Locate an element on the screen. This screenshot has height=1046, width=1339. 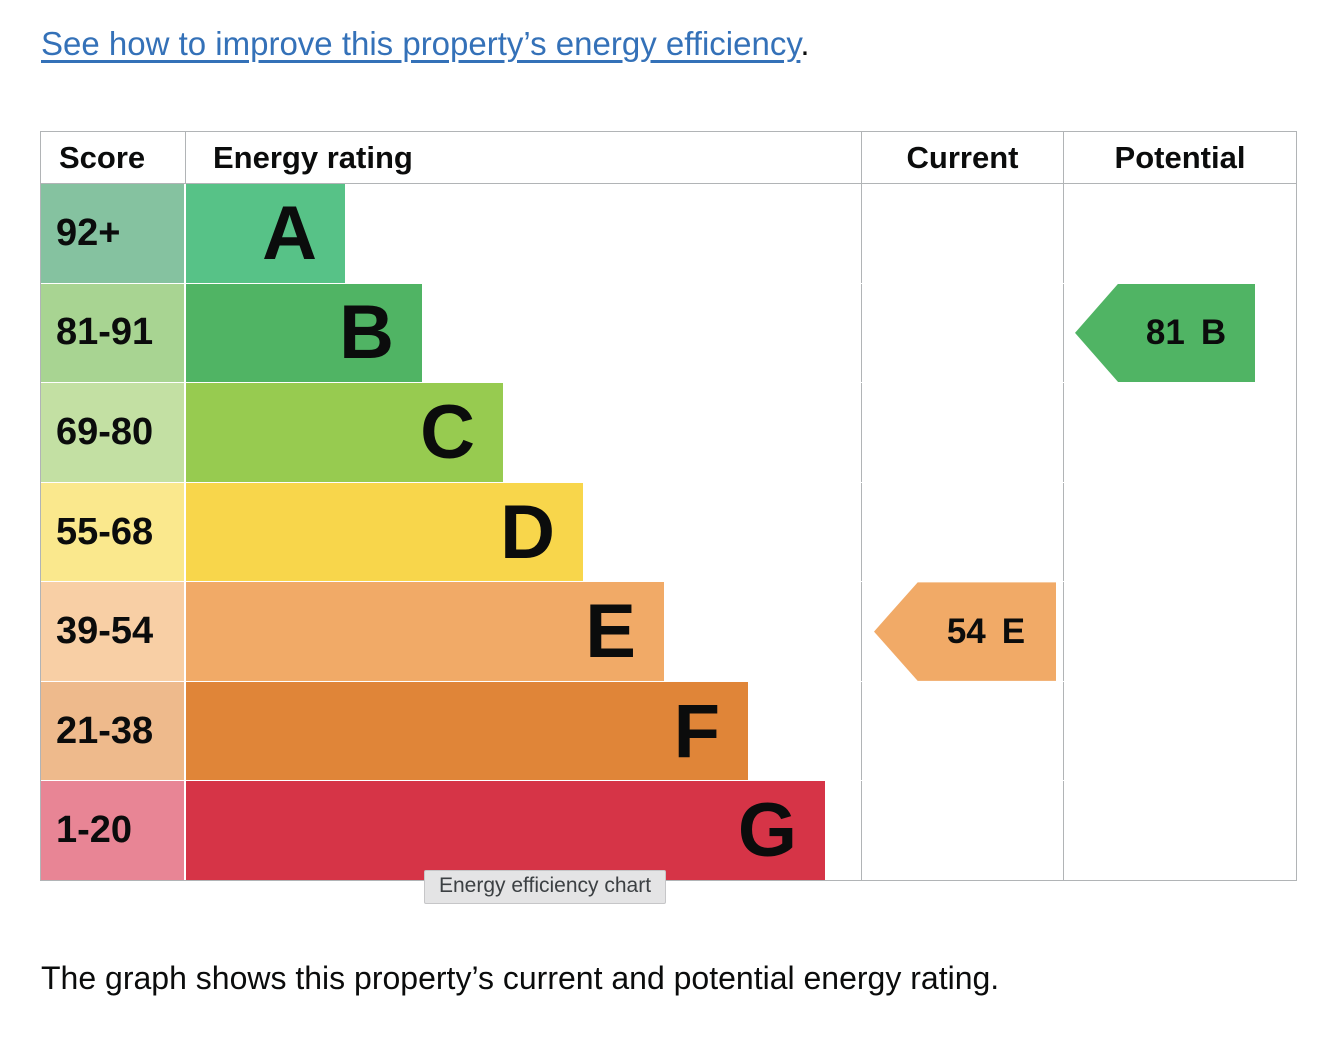
chart-header-row: Score Energy rating Current Potential is located at coordinates (668, 158).